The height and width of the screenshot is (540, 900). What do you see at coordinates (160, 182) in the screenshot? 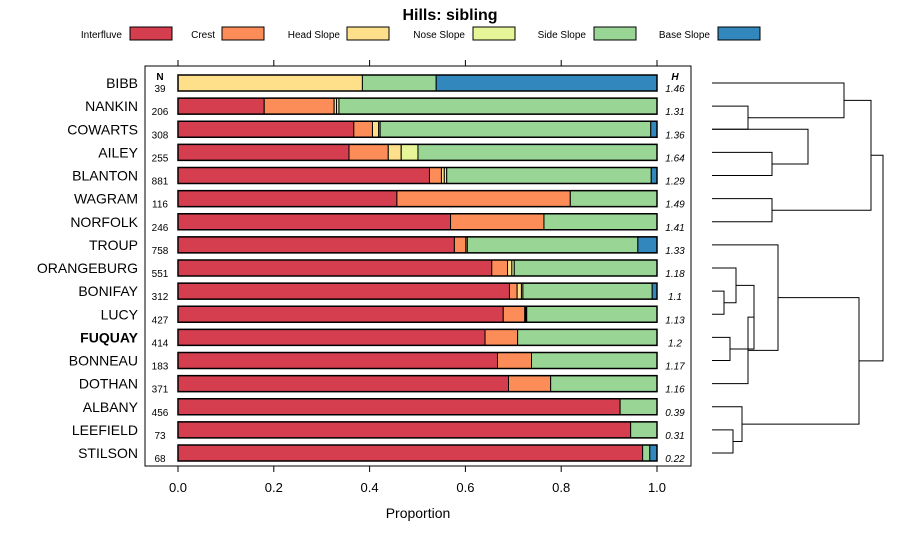
I see `row-n-value: 881` at bounding box center [160, 182].